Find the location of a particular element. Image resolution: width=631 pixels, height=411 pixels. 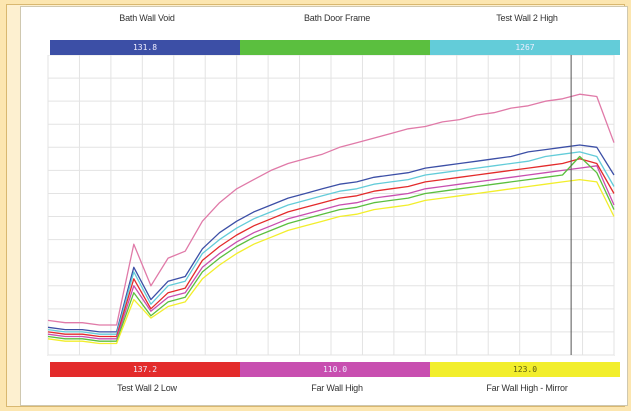

readout-bath-wall-void: 131.8 is located at coordinates (145, 47).